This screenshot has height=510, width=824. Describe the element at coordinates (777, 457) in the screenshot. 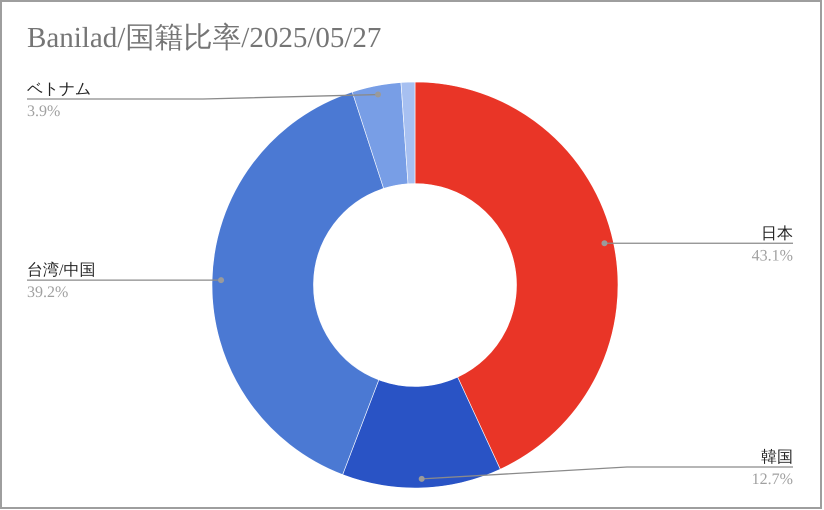

I see `slice-label: 韓国` at that location.